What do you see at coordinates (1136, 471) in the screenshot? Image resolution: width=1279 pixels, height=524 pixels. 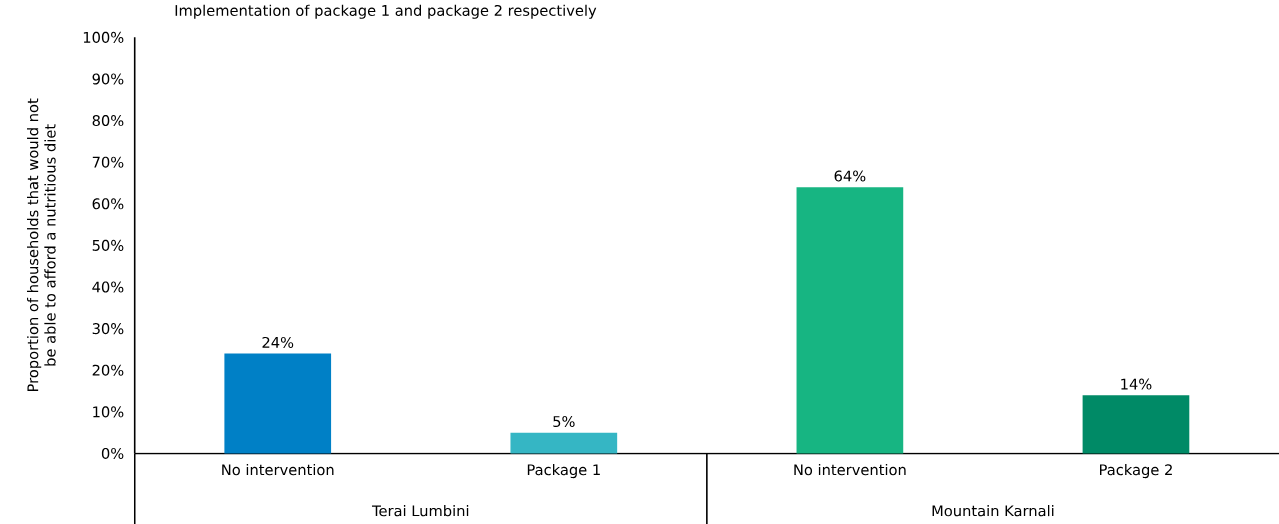 I see `x-tick-label: Package 2` at bounding box center [1136, 471].